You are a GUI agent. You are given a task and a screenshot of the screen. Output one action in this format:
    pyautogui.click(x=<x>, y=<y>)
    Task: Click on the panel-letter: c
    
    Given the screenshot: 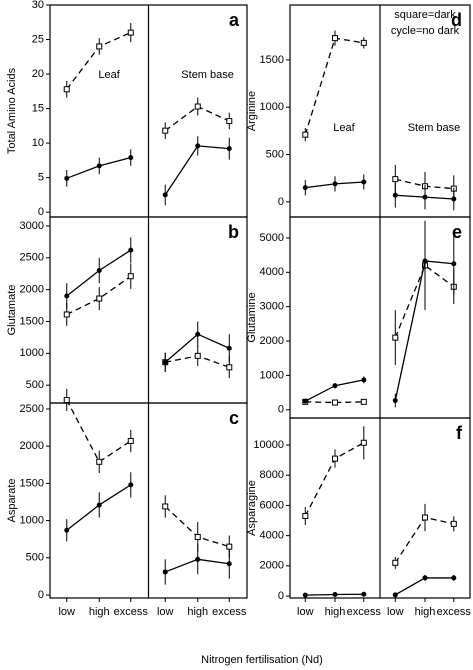 What is the action you would take?
    pyautogui.click(x=234, y=418)
    